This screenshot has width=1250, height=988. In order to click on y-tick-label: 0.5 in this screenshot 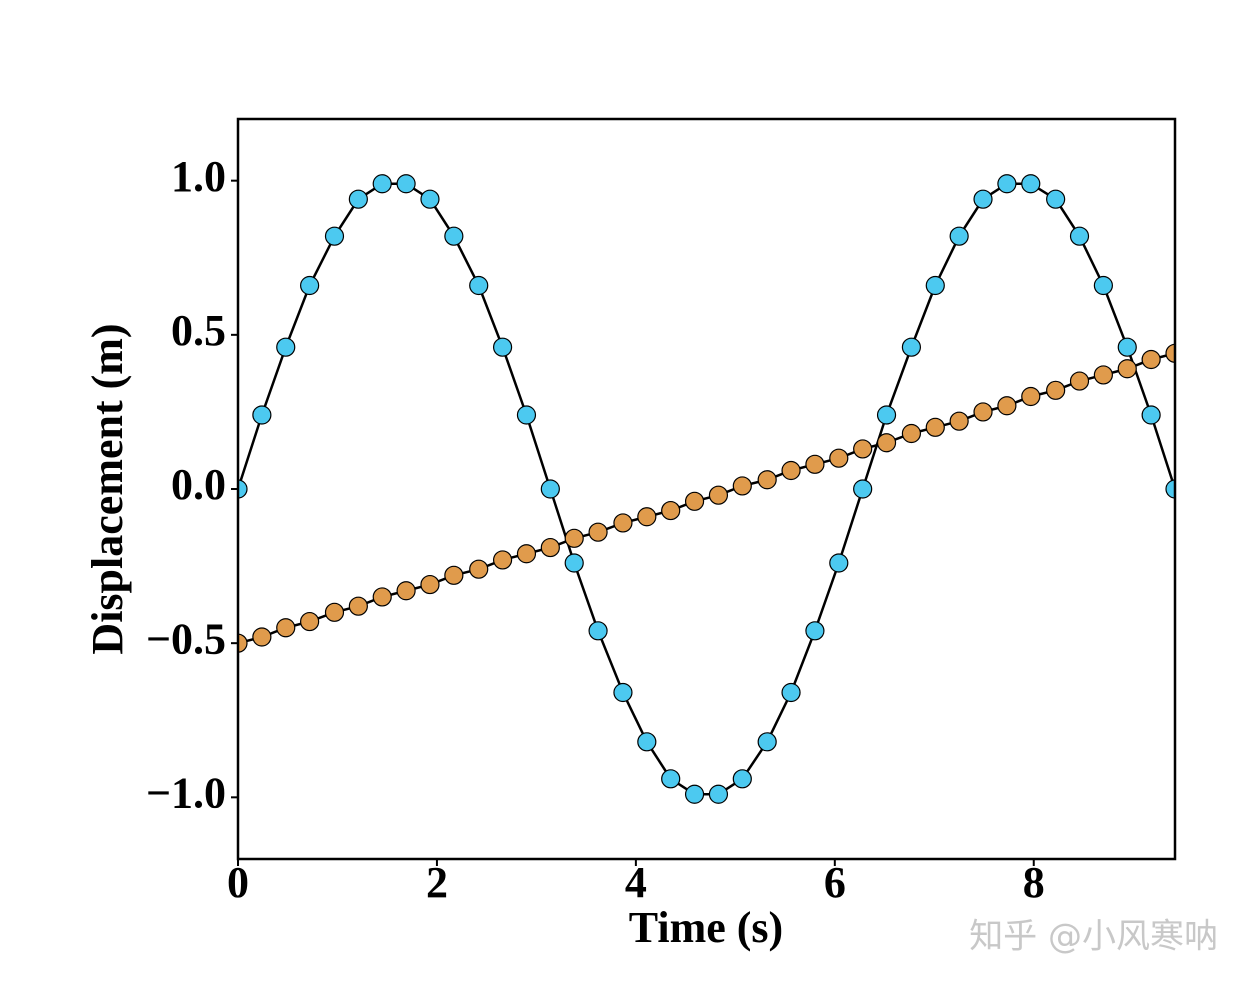, I will do `click(198, 330)`.